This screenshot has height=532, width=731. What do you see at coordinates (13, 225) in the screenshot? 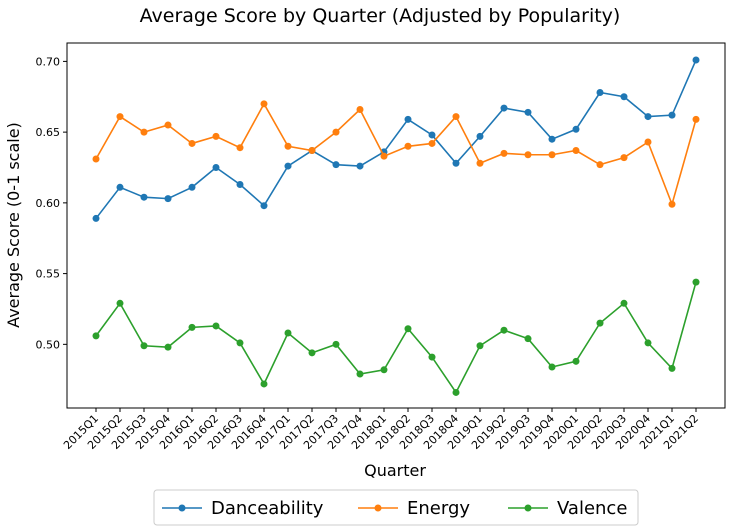
I see `y-axis-label: Average Score (0-1 scale)` at bounding box center [13, 225].